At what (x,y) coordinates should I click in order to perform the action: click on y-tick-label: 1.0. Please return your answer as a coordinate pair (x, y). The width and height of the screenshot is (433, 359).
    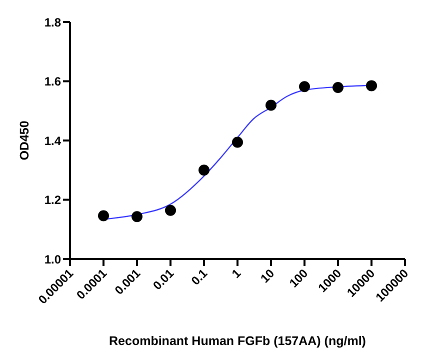
    Looking at the image, I should click on (53, 259).